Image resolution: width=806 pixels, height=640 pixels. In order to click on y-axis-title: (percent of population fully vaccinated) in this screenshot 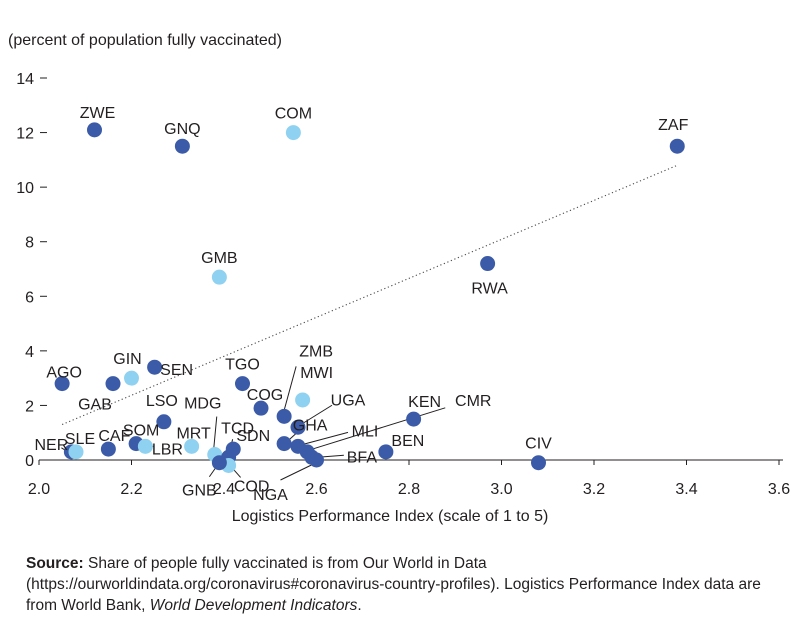, I will do `click(145, 40)`.